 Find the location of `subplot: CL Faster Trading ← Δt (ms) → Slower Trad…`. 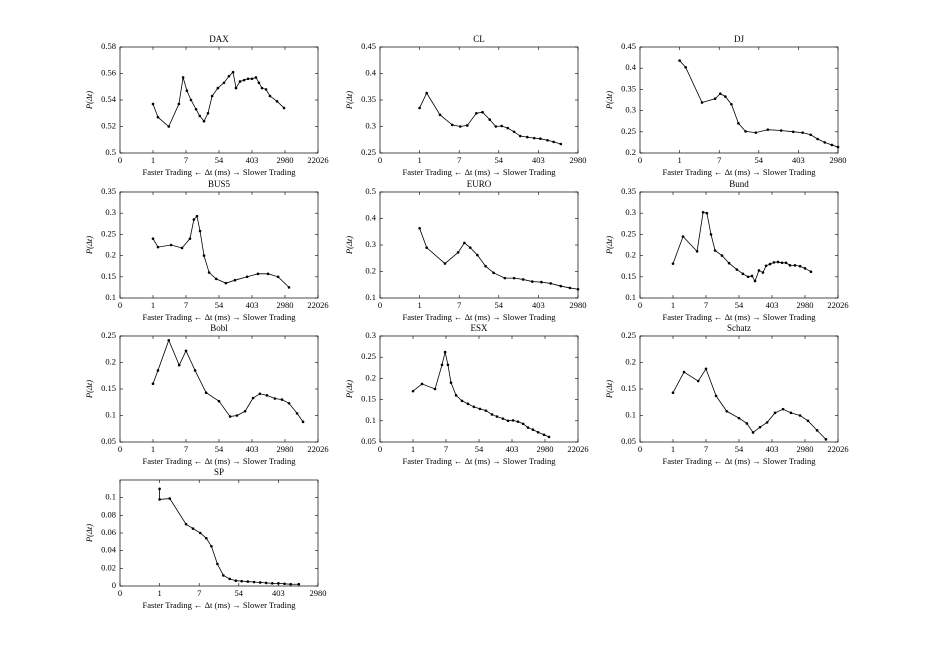

subplot: CL Faster Trading ← Δt (ms) → Slower Trad… is located at coordinates (465, 105).